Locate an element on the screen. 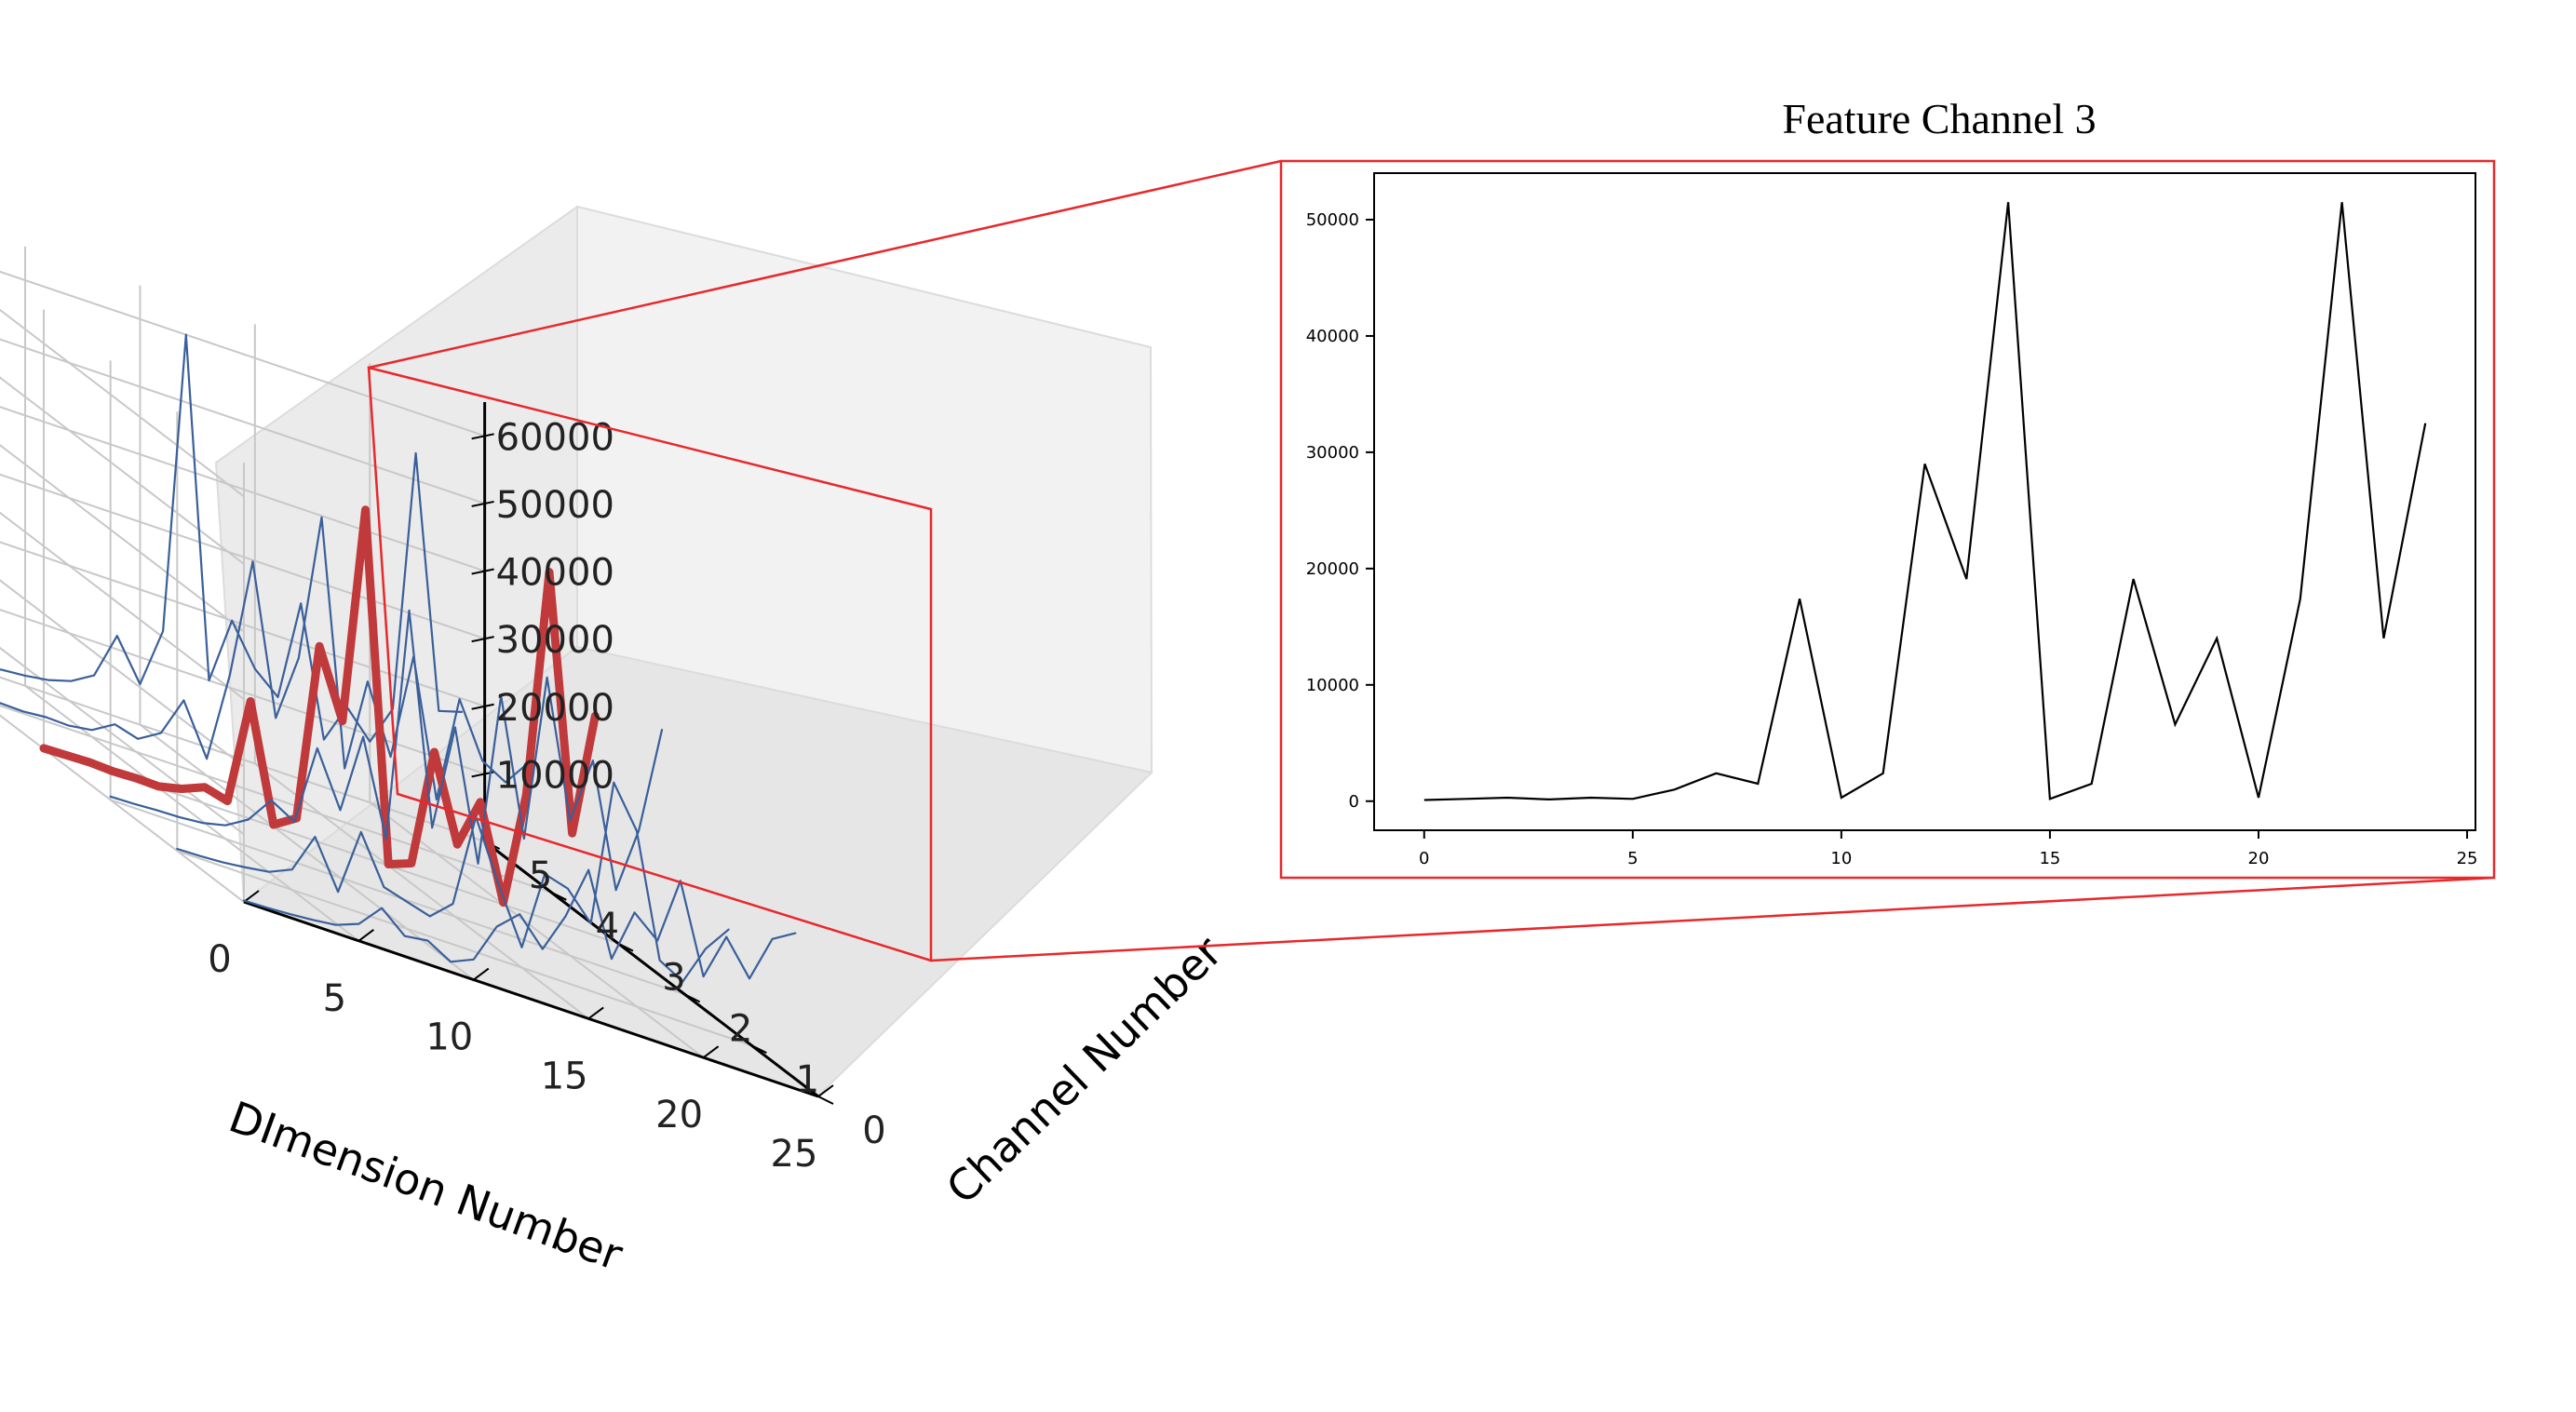 The height and width of the screenshot is (1412, 2576). x-tick-label: 10 is located at coordinates (449, 1037).